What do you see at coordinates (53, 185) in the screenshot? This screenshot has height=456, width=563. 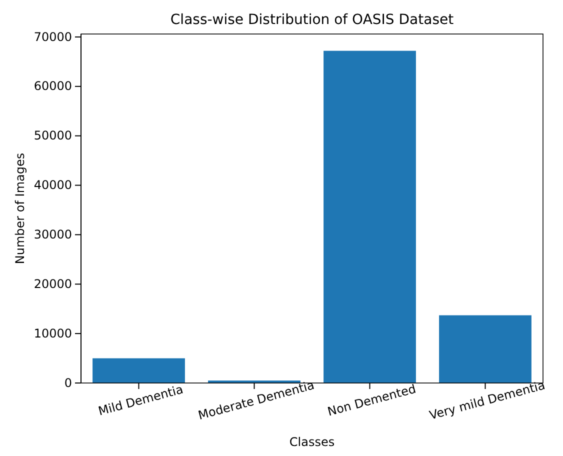 I see `y-tick-label: 40000` at bounding box center [53, 185].